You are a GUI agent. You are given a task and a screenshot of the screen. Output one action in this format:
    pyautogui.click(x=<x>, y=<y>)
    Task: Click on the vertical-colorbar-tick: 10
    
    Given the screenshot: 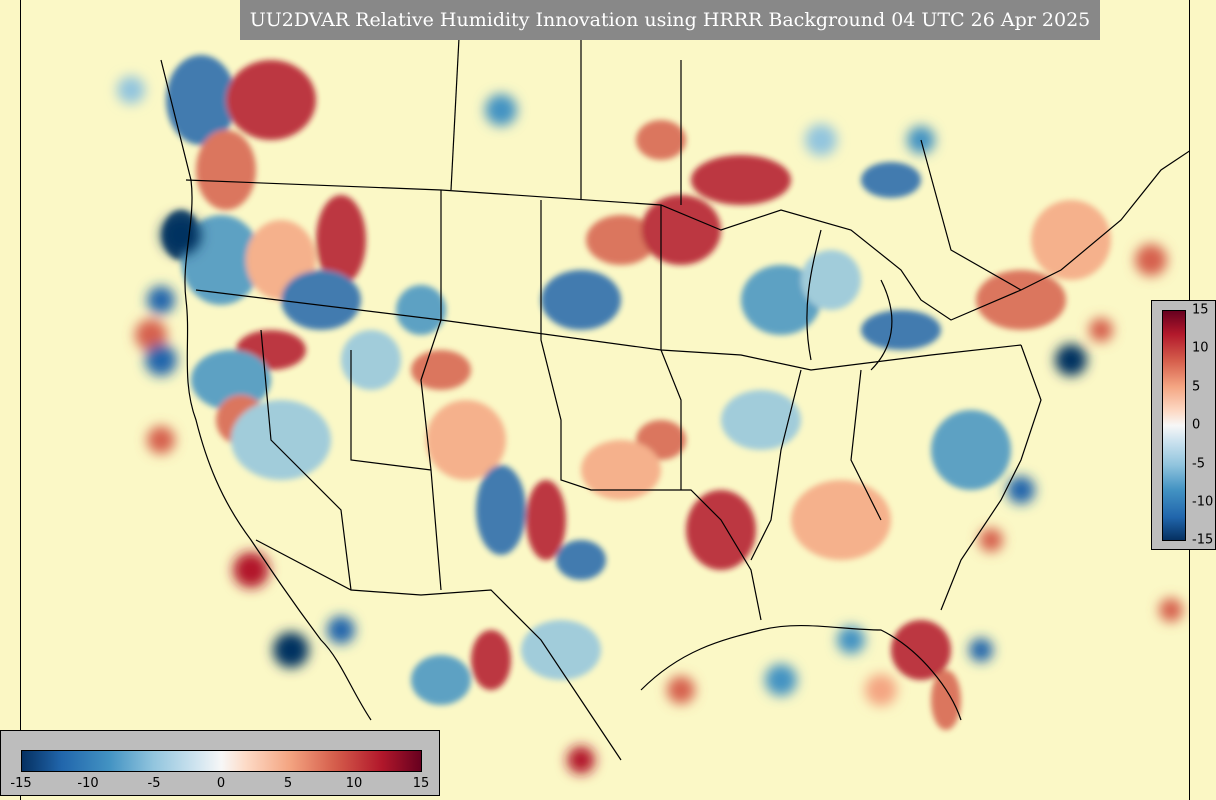 What is the action you would take?
    pyautogui.click(x=1200, y=348)
    